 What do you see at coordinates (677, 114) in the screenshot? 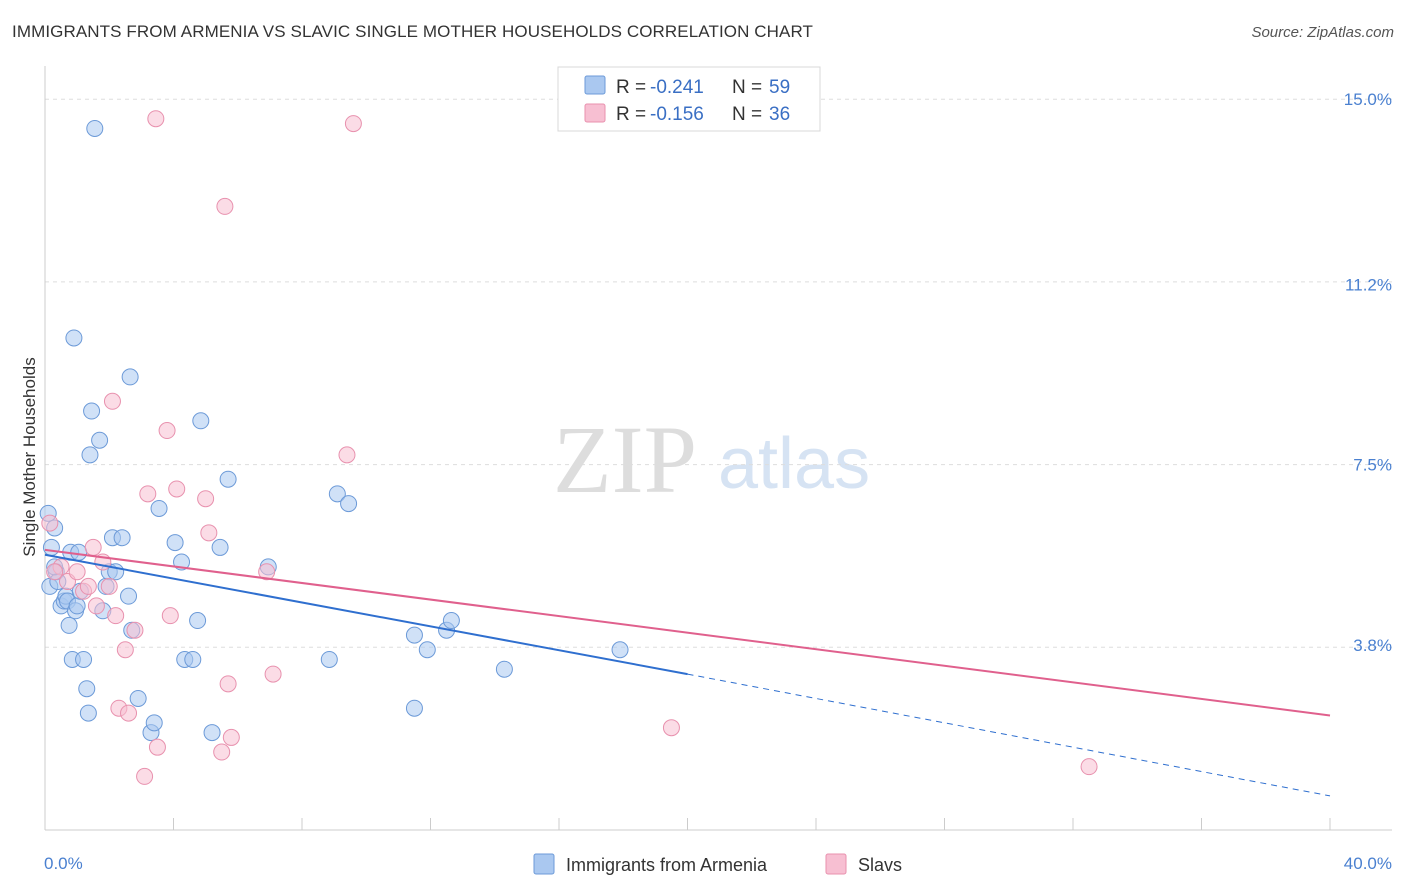
I see `legend-r-value-2: -0.156` at bounding box center [677, 114].